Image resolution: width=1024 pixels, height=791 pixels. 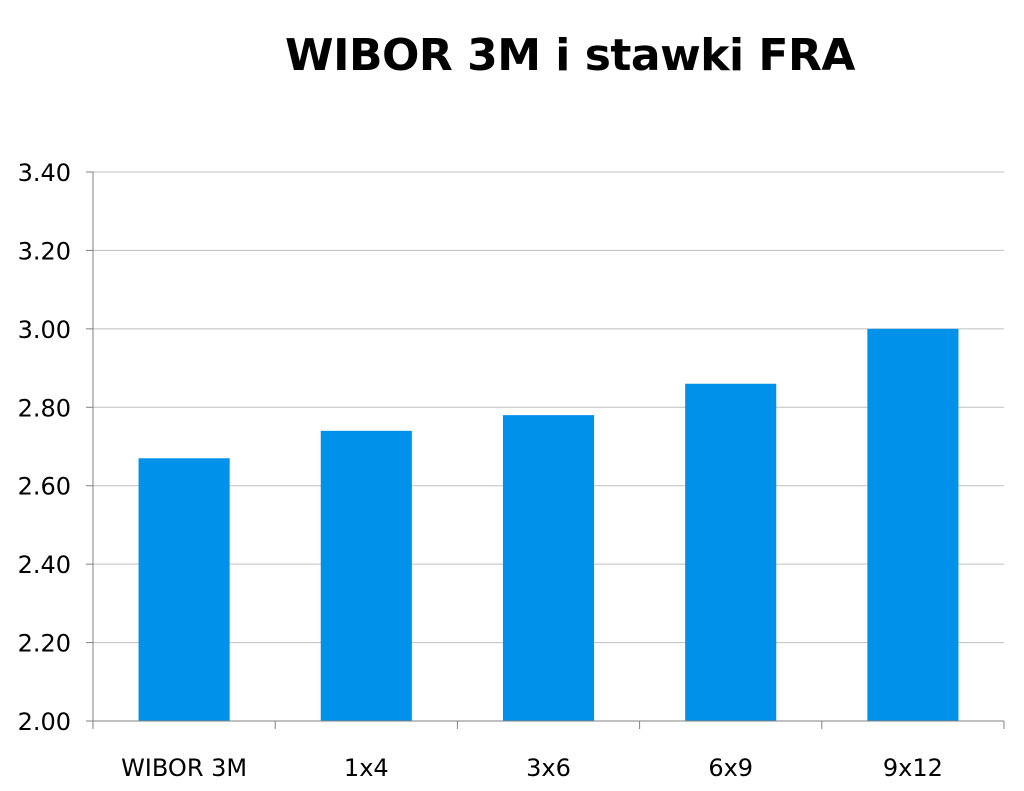 I want to click on bar-1x4, so click(x=366, y=575).